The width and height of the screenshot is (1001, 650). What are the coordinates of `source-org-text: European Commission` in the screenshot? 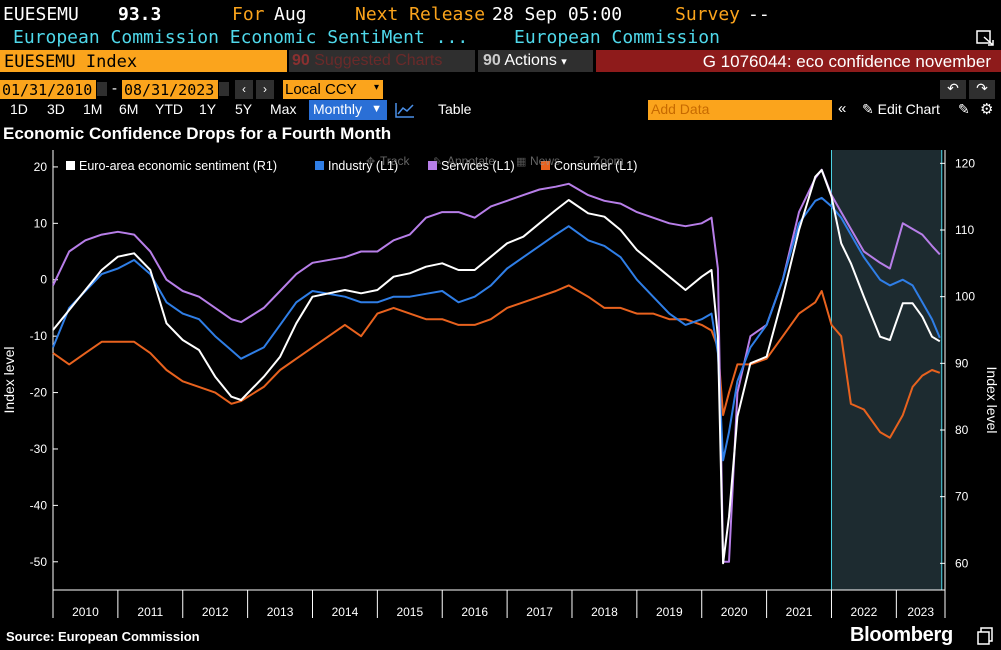 It's located at (617, 37).